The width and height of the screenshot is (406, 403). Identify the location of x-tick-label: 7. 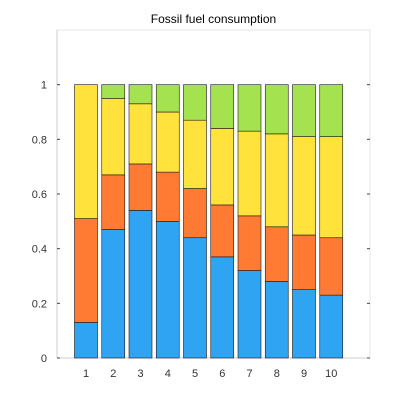
(249, 374).